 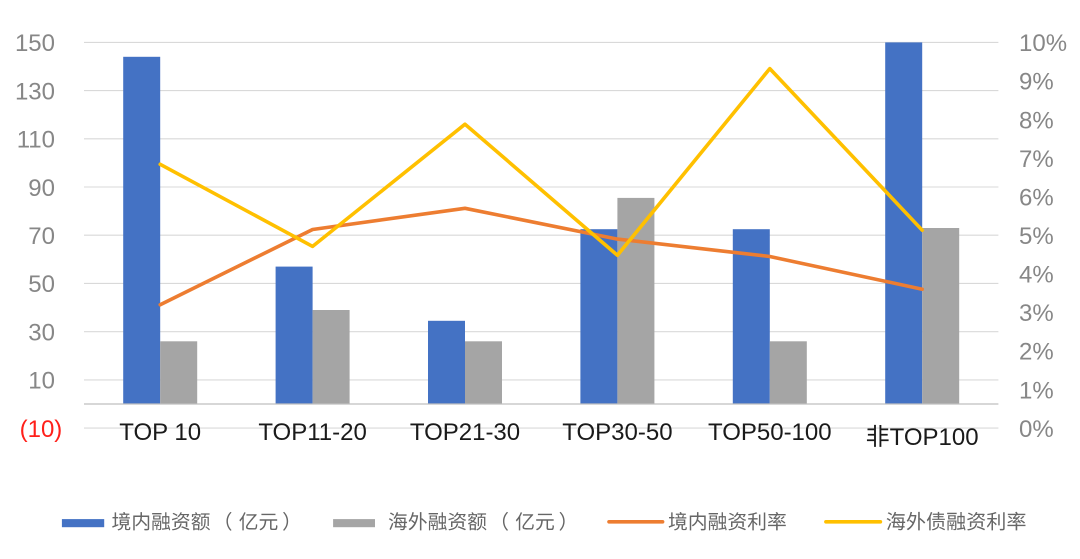 What do you see at coordinates (1036, 159) in the screenshot?
I see `svg-text: 7%` at bounding box center [1036, 159].